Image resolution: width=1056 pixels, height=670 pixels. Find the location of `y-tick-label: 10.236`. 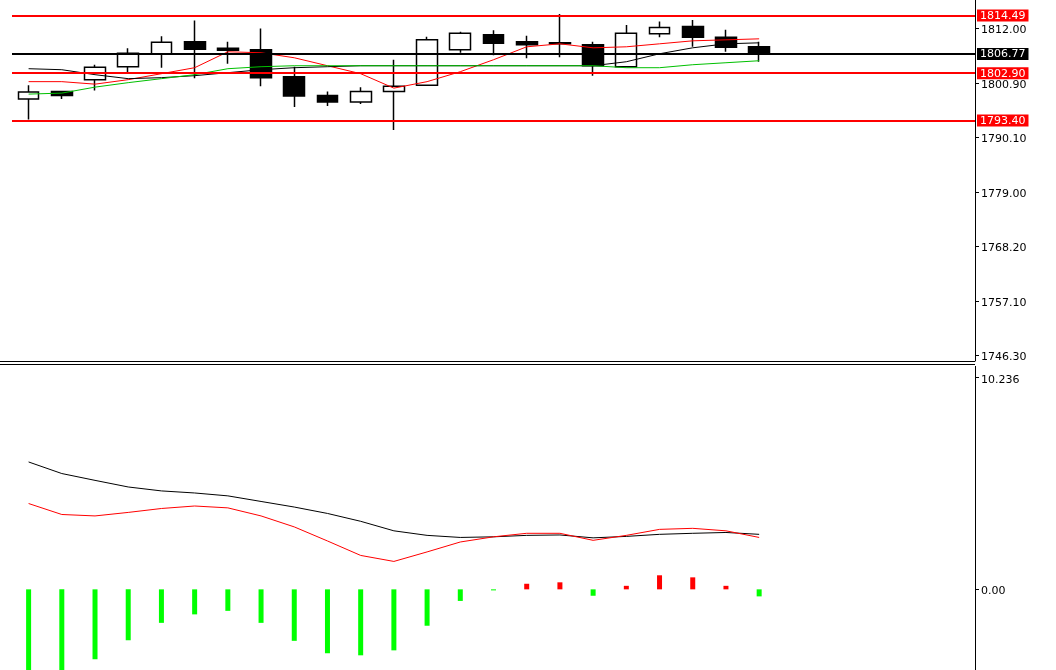

y-tick-label: 10.236 is located at coordinates (1000, 379).